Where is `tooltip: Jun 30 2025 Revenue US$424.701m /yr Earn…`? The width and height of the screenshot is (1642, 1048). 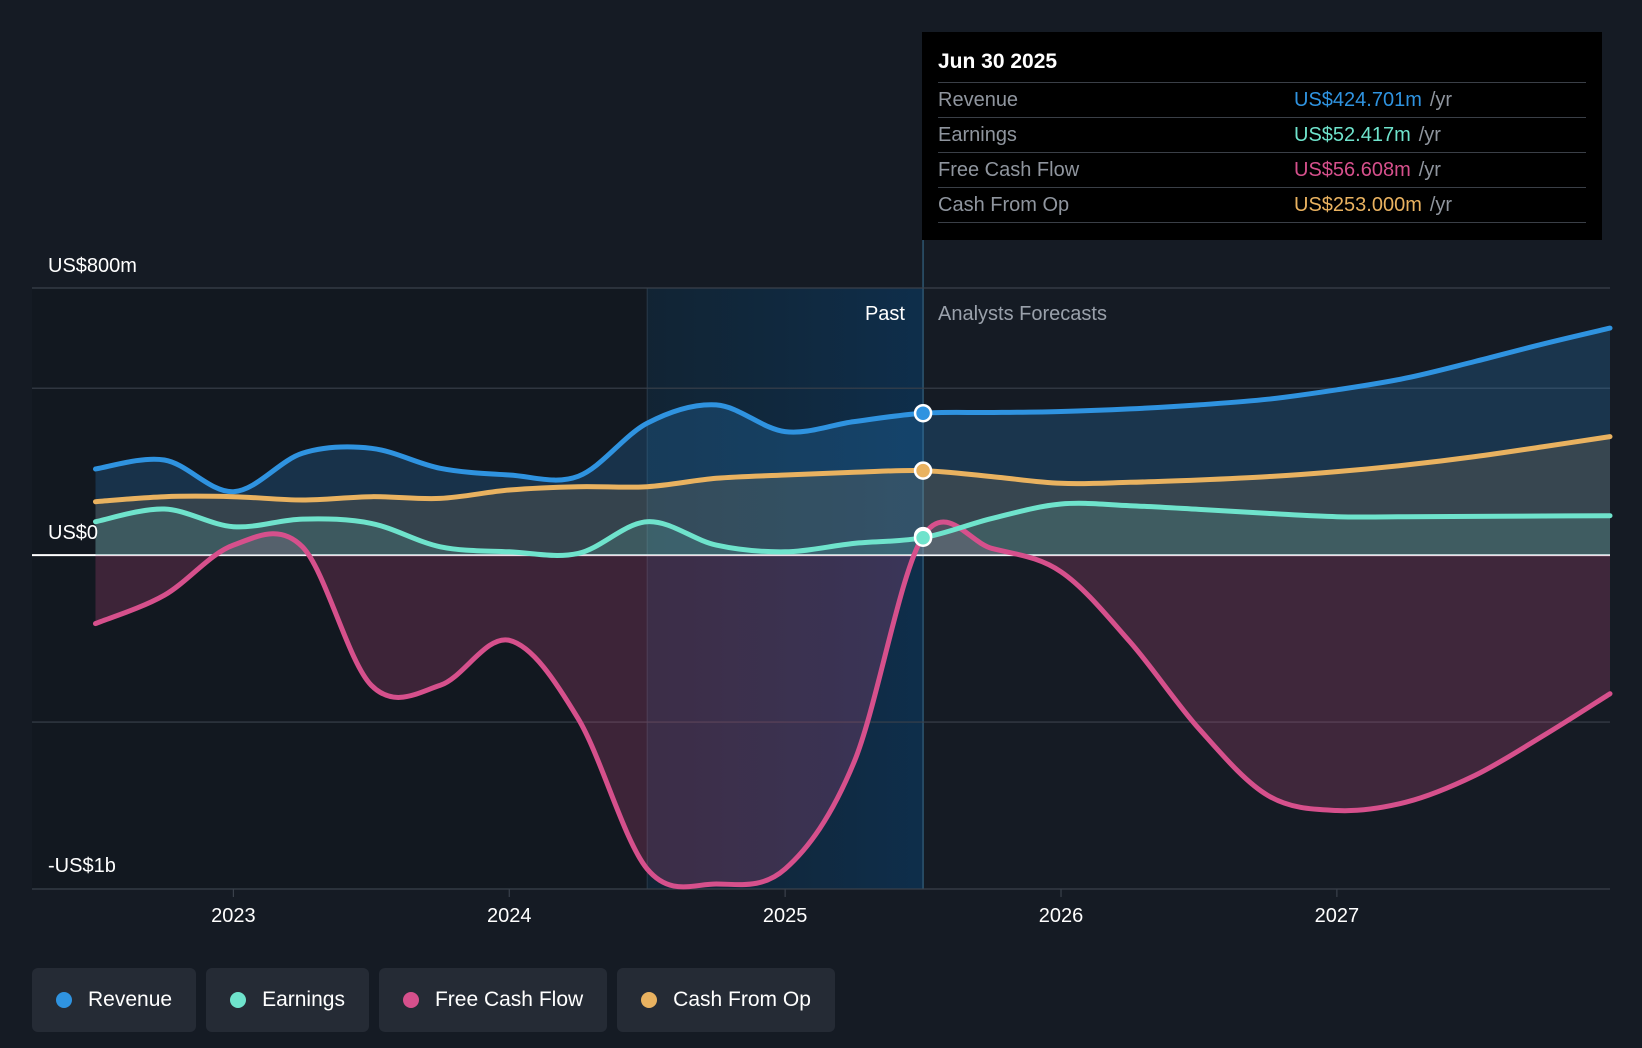 tooltip: Jun 30 2025 Revenue US$424.701m /yr Earn… is located at coordinates (1262, 136).